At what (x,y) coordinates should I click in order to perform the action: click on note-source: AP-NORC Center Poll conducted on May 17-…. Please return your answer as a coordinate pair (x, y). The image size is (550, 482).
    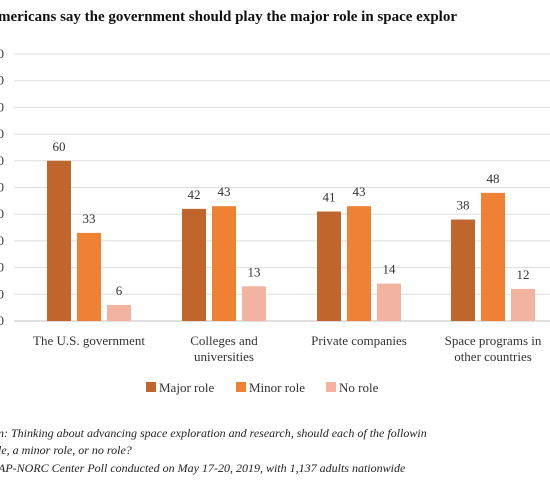
    Looking at the image, I should click on (203, 468).